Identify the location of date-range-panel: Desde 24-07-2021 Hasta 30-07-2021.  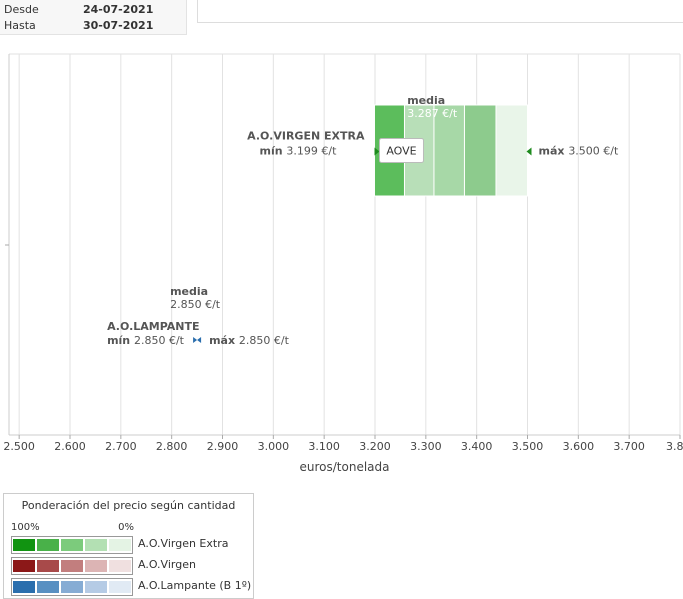
(93, 17).